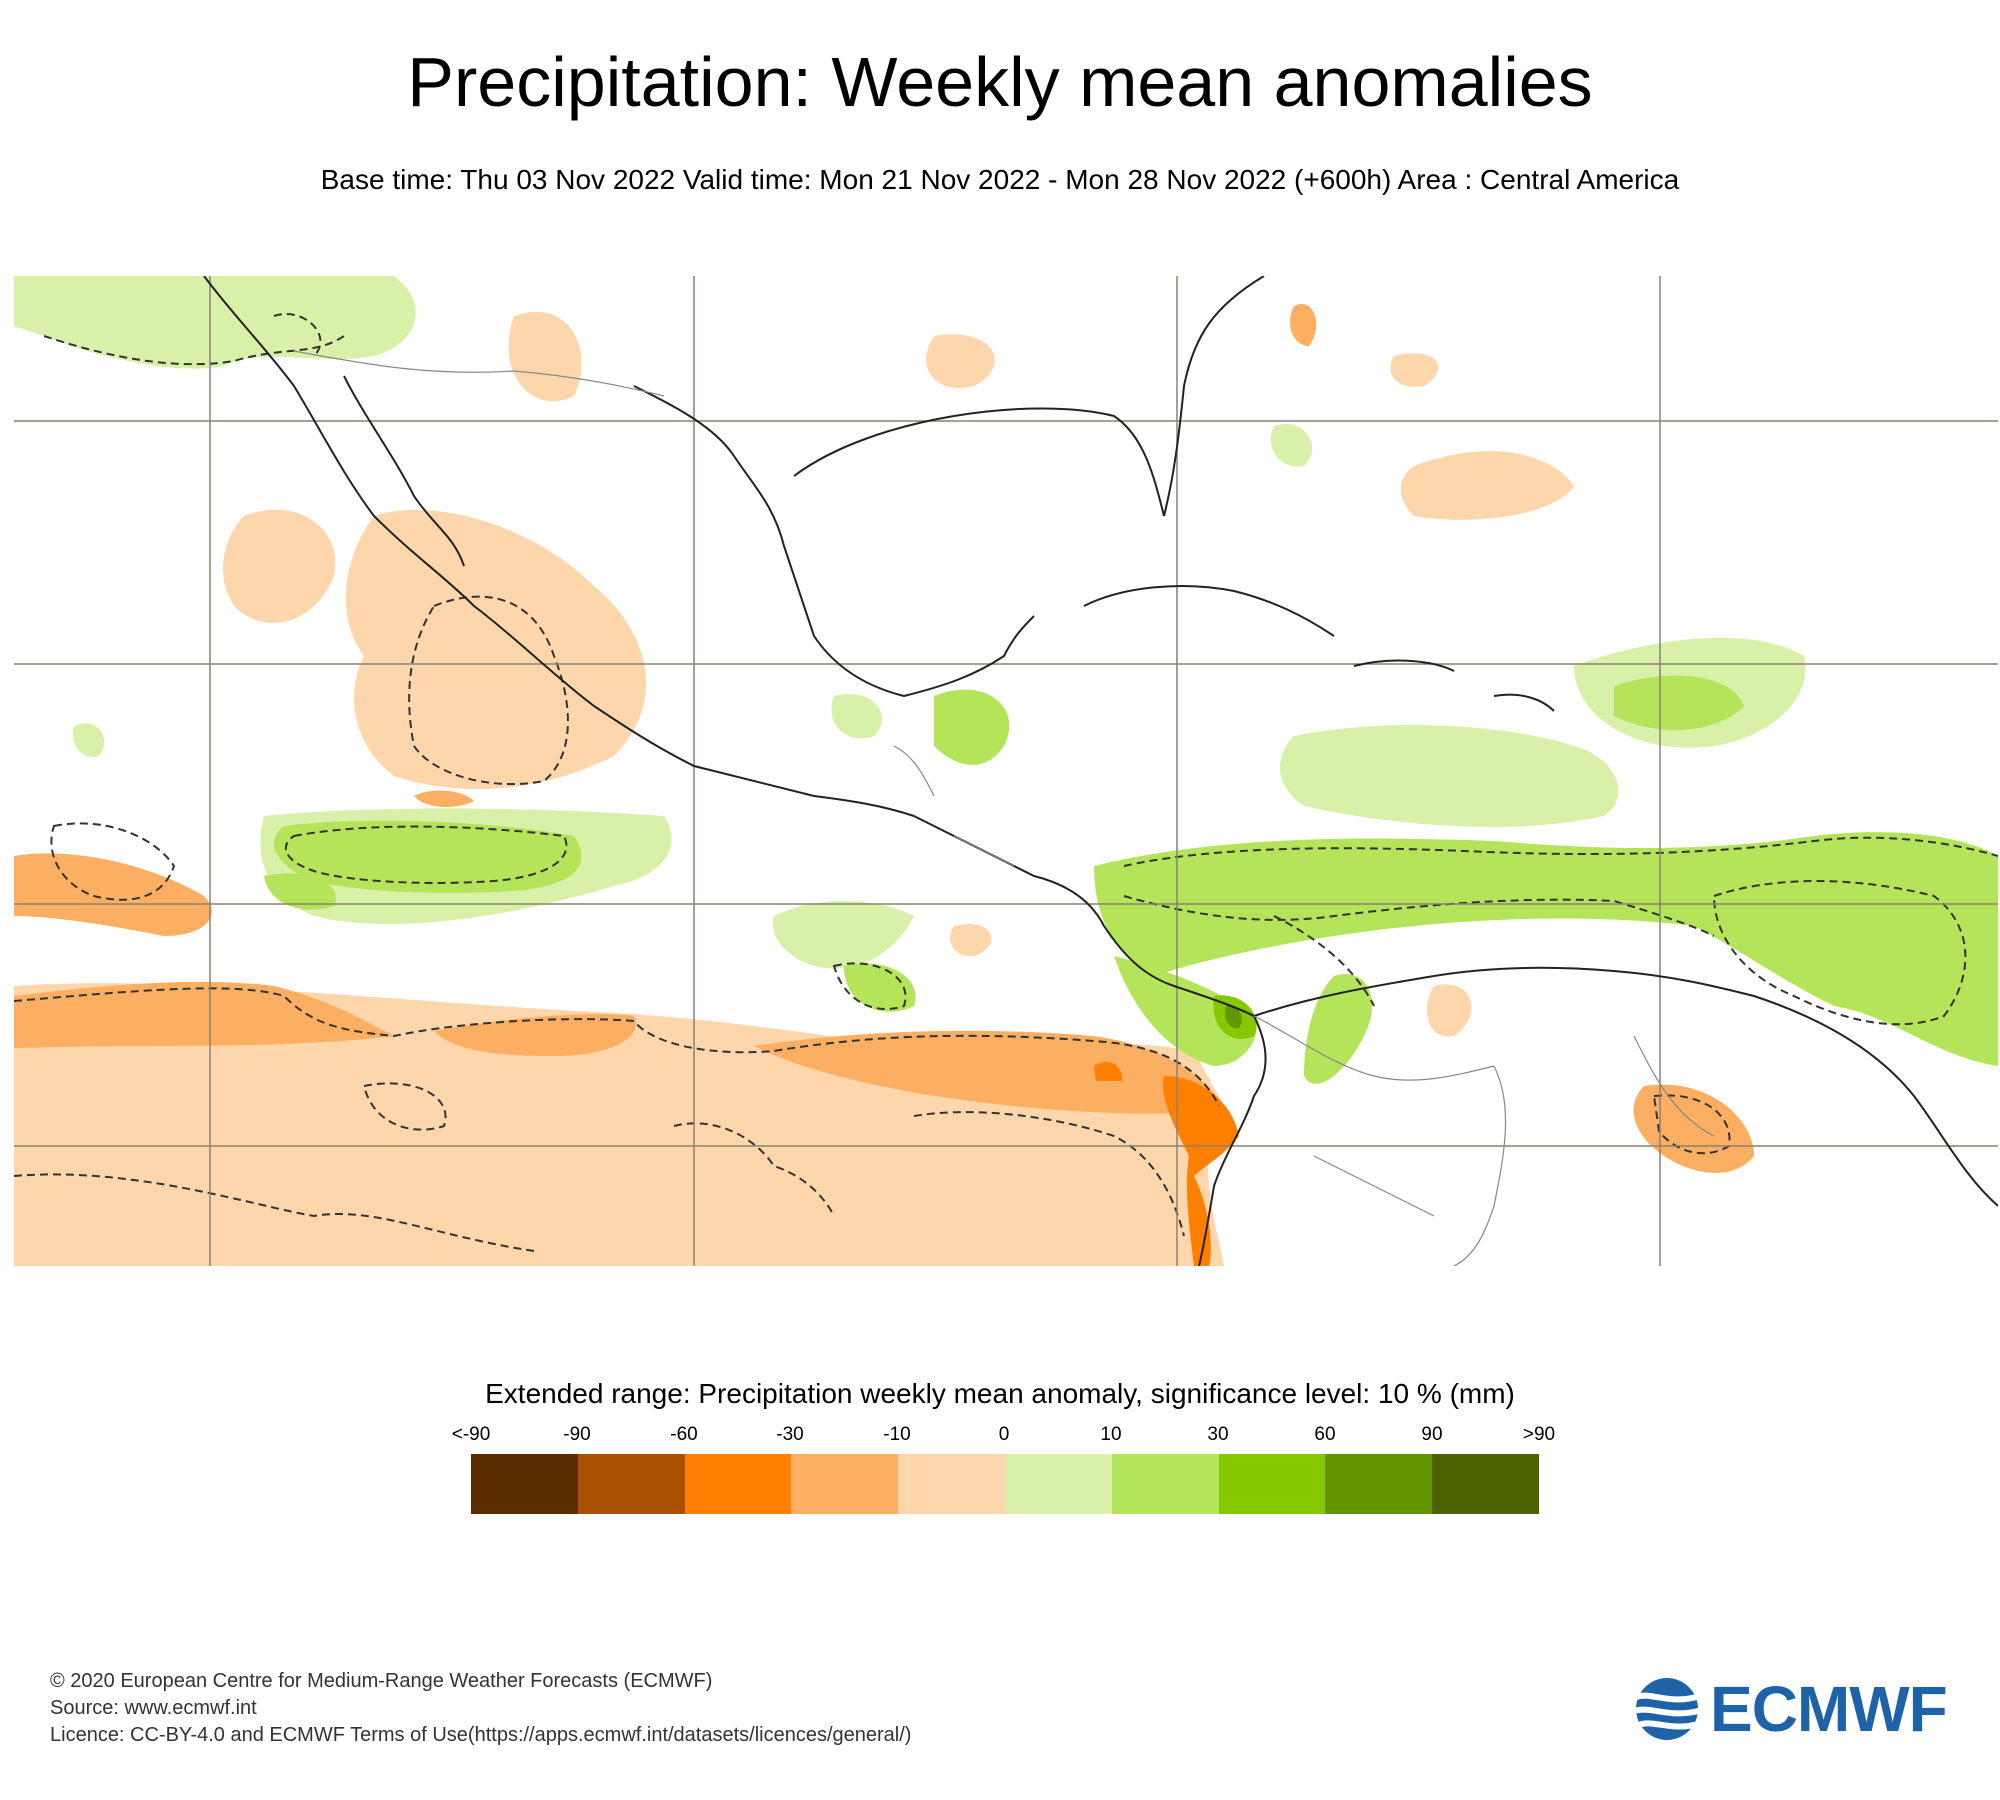 The width and height of the screenshot is (2000, 1800). I want to click on legend-label: -30, so click(790, 1434).